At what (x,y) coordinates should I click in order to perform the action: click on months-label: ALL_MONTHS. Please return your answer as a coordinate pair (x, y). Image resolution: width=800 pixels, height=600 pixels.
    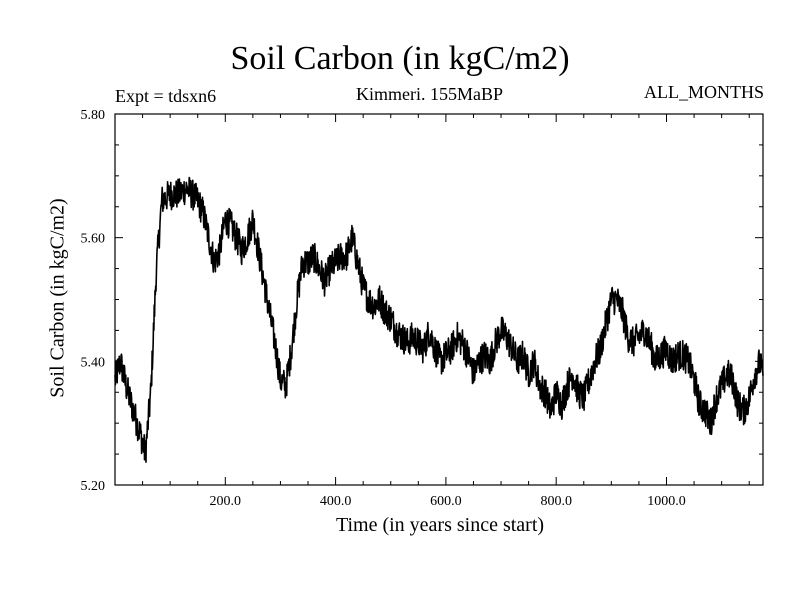
    Looking at the image, I should click on (704, 92).